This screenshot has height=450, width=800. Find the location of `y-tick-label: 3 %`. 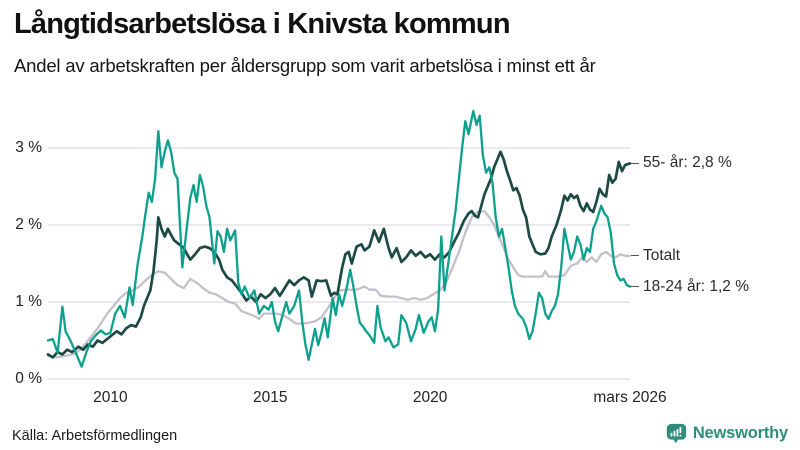

y-tick-label: 3 % is located at coordinates (28, 147).